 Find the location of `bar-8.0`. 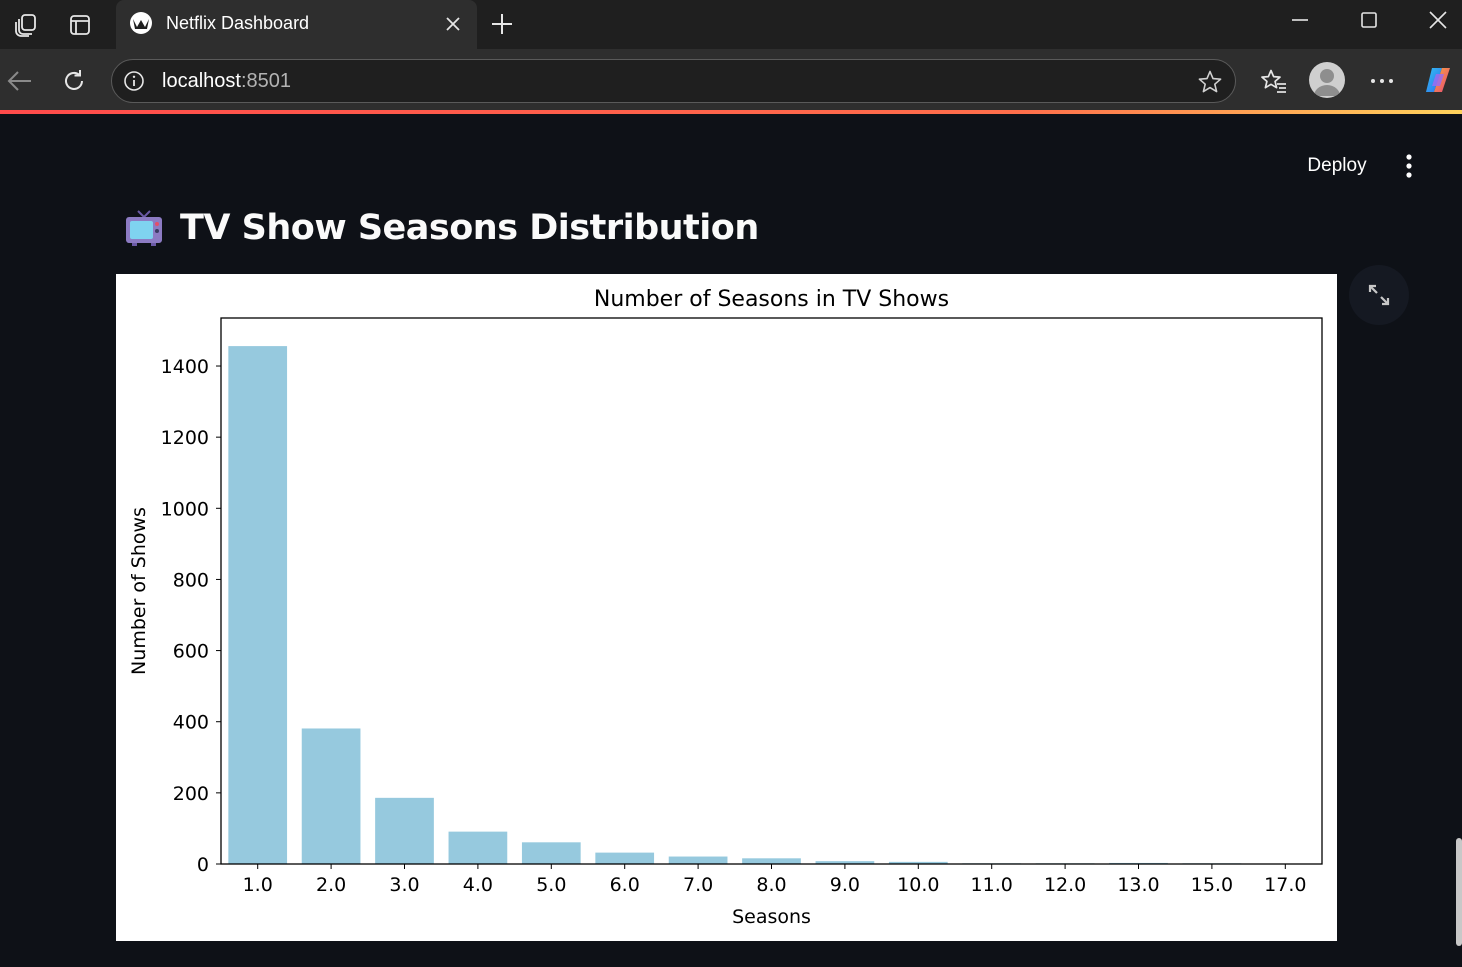

bar-8.0 is located at coordinates (771, 861).